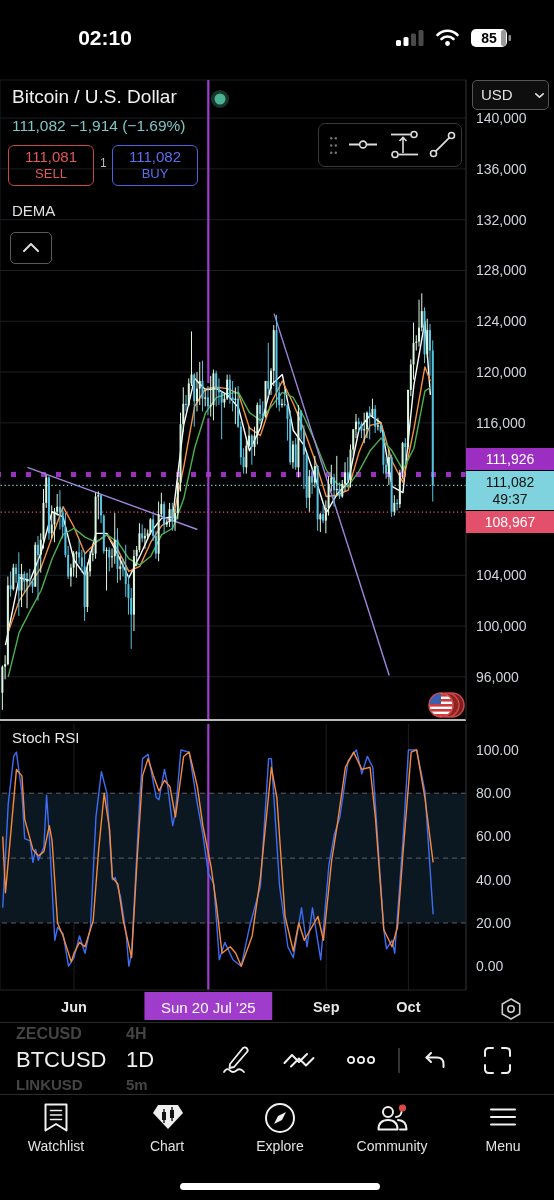  I want to click on annotation: DEMA, so click(34, 211).